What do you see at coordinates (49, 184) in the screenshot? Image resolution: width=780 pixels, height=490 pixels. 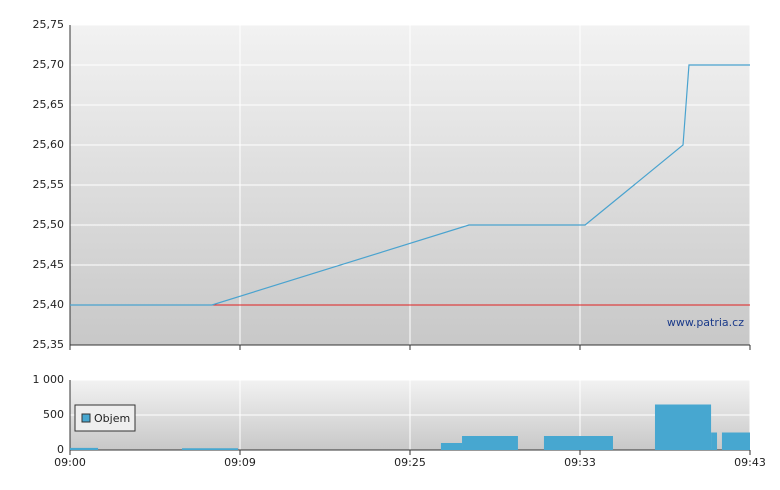 I see `y-tick-label: 25,55` at bounding box center [49, 184].